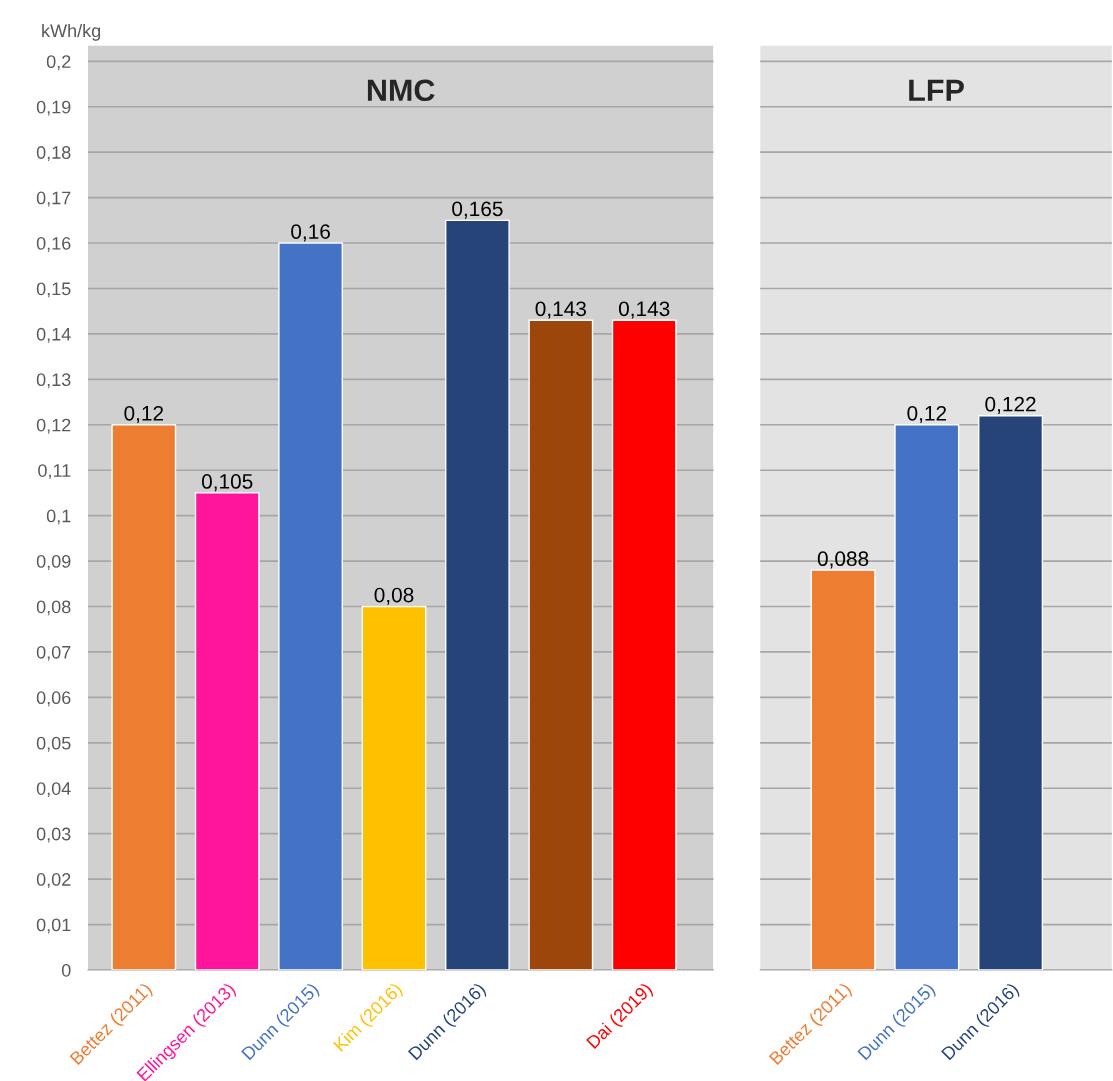 The width and height of the screenshot is (1113, 1081). Describe the element at coordinates (53, 744) in the screenshot. I see `y-tick-label: 0,05` at that location.